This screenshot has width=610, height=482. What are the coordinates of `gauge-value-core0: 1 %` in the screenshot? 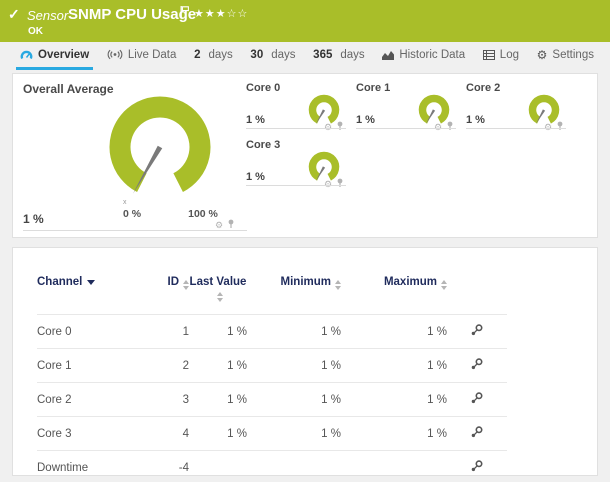 It's located at (255, 120).